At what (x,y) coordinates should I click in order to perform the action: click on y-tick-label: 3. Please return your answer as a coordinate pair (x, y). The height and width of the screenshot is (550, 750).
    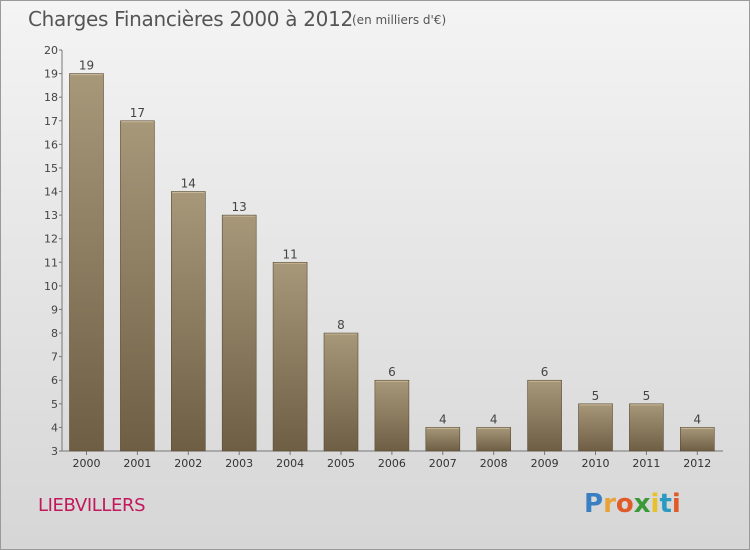
    Looking at the image, I should click on (54, 451).